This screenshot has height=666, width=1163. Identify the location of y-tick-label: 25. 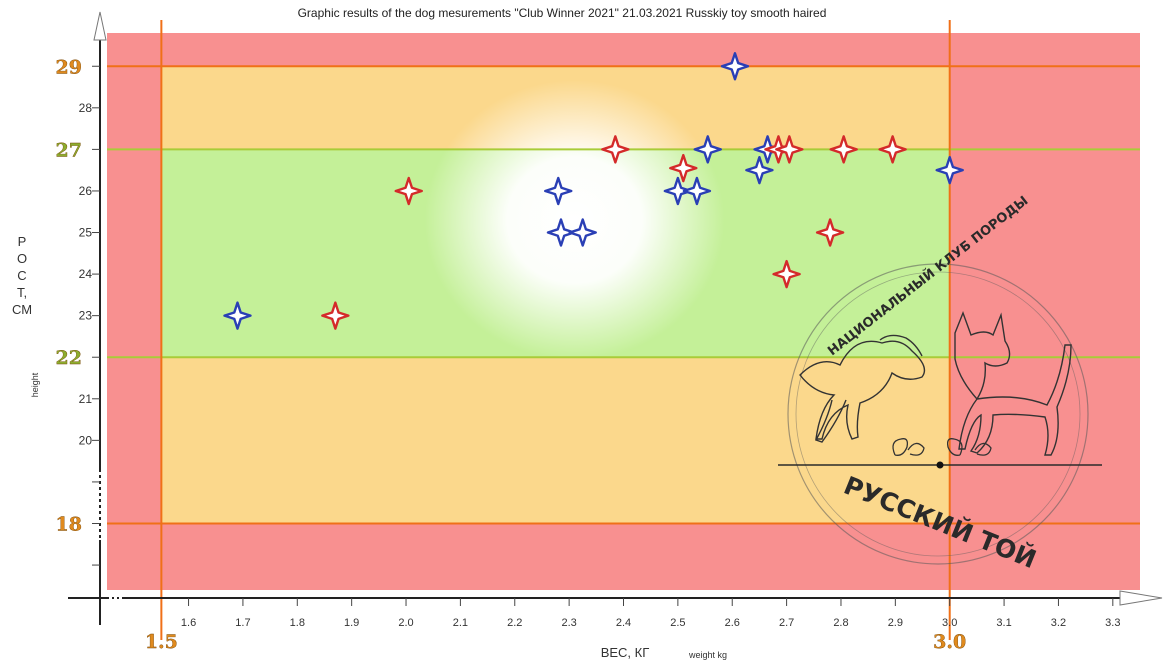
(86, 233).